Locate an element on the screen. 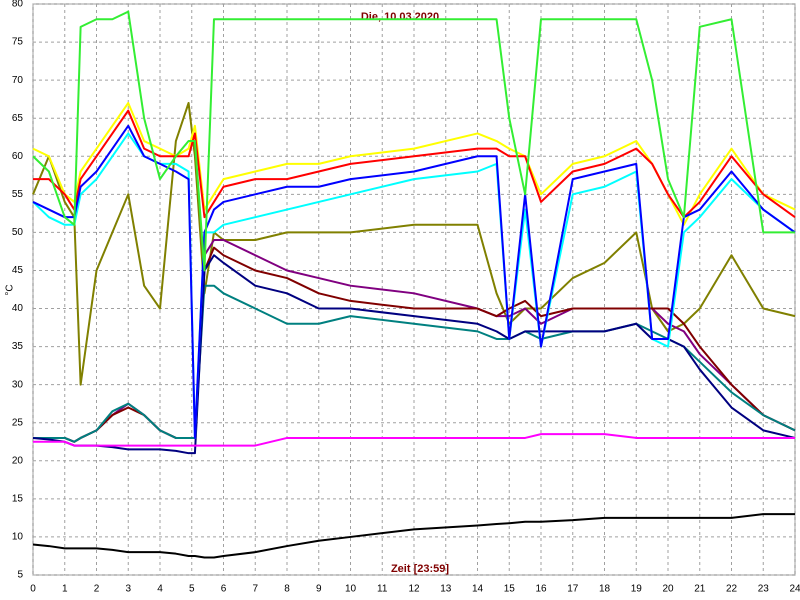 This screenshot has width=800, height=600. x-tick-label: 1 is located at coordinates (65, 589).